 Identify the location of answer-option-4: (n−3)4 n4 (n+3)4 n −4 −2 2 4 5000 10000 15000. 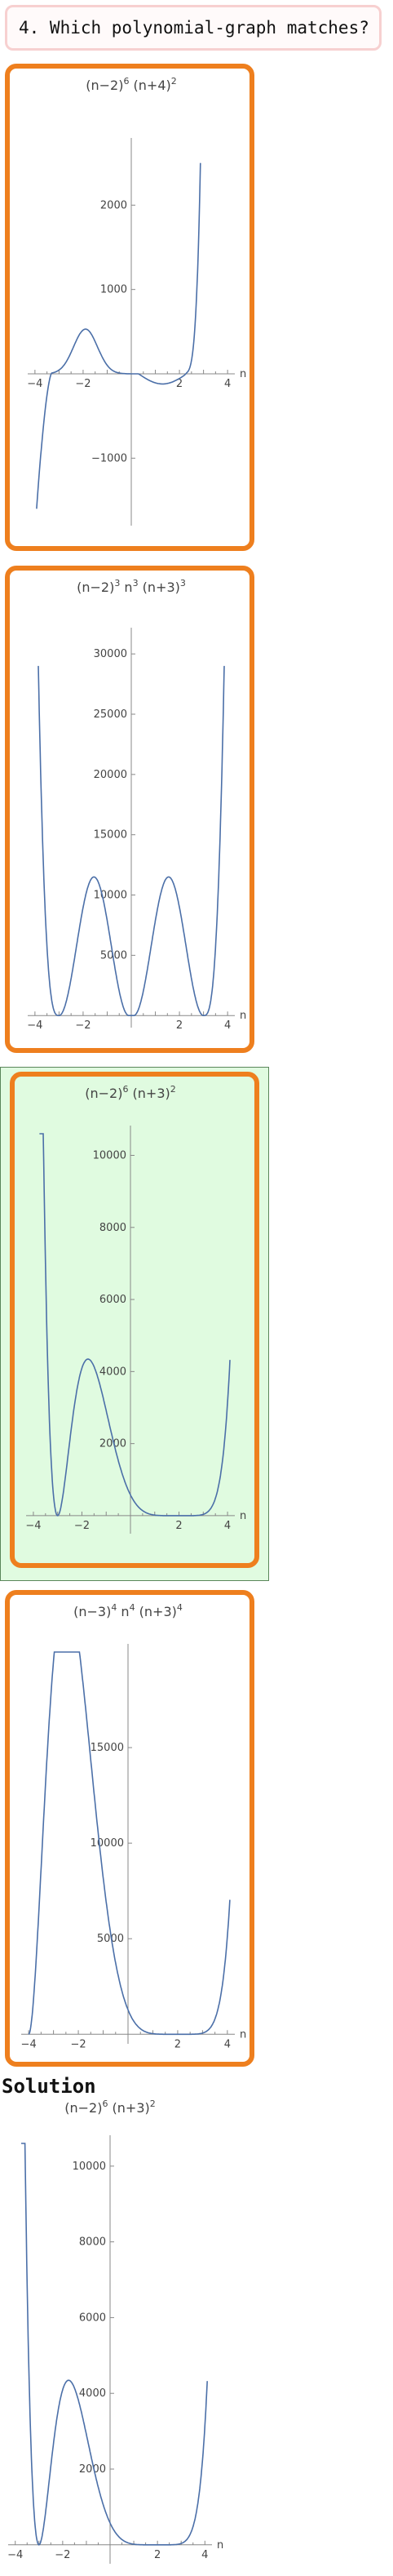
(129, 1828).